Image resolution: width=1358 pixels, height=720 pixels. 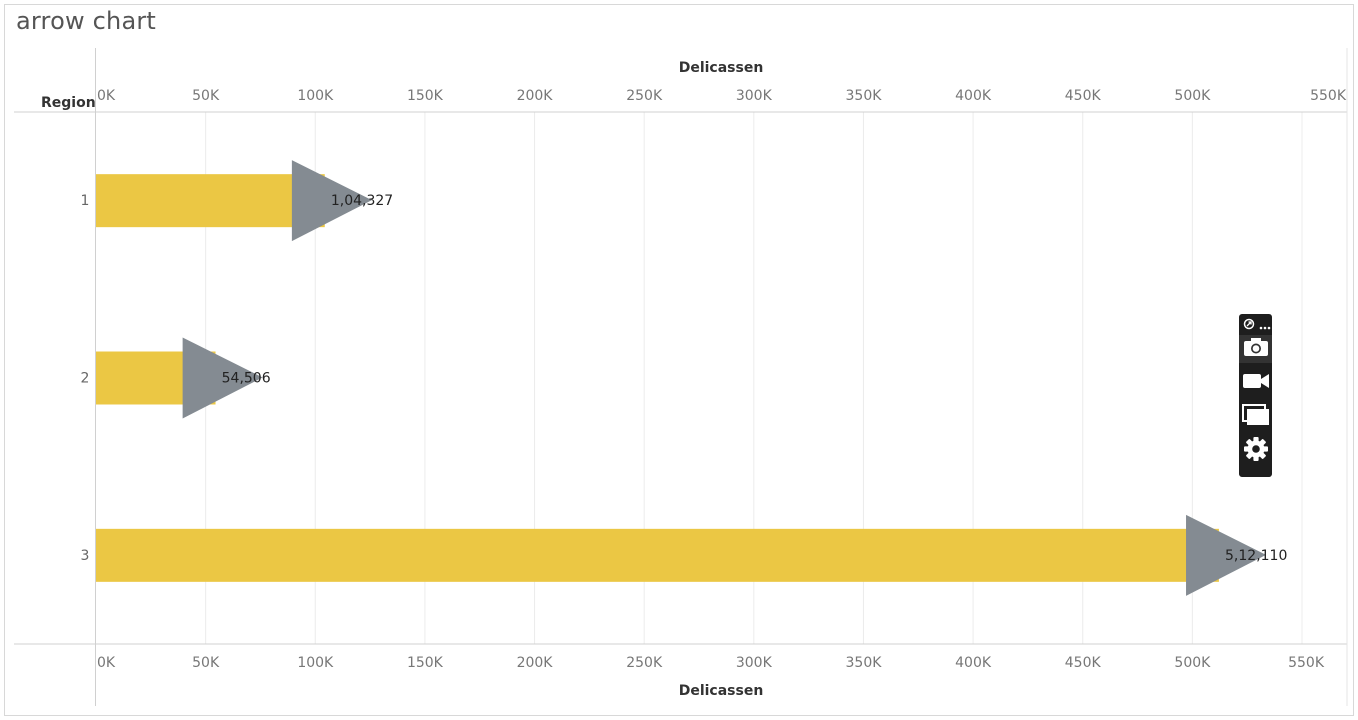 What do you see at coordinates (721, 68) in the screenshot?
I see `x-axis-title-top: Delicassen` at bounding box center [721, 68].